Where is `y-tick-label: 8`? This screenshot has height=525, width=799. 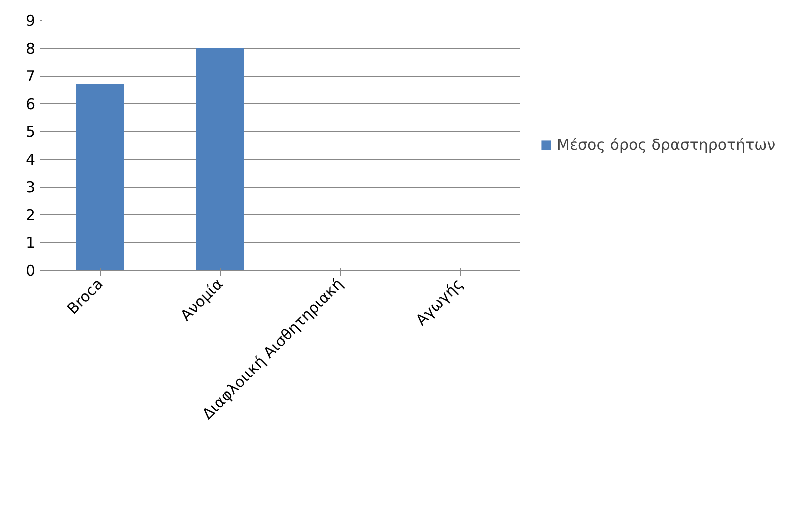 y-tick-label: 8 is located at coordinates (31, 49).